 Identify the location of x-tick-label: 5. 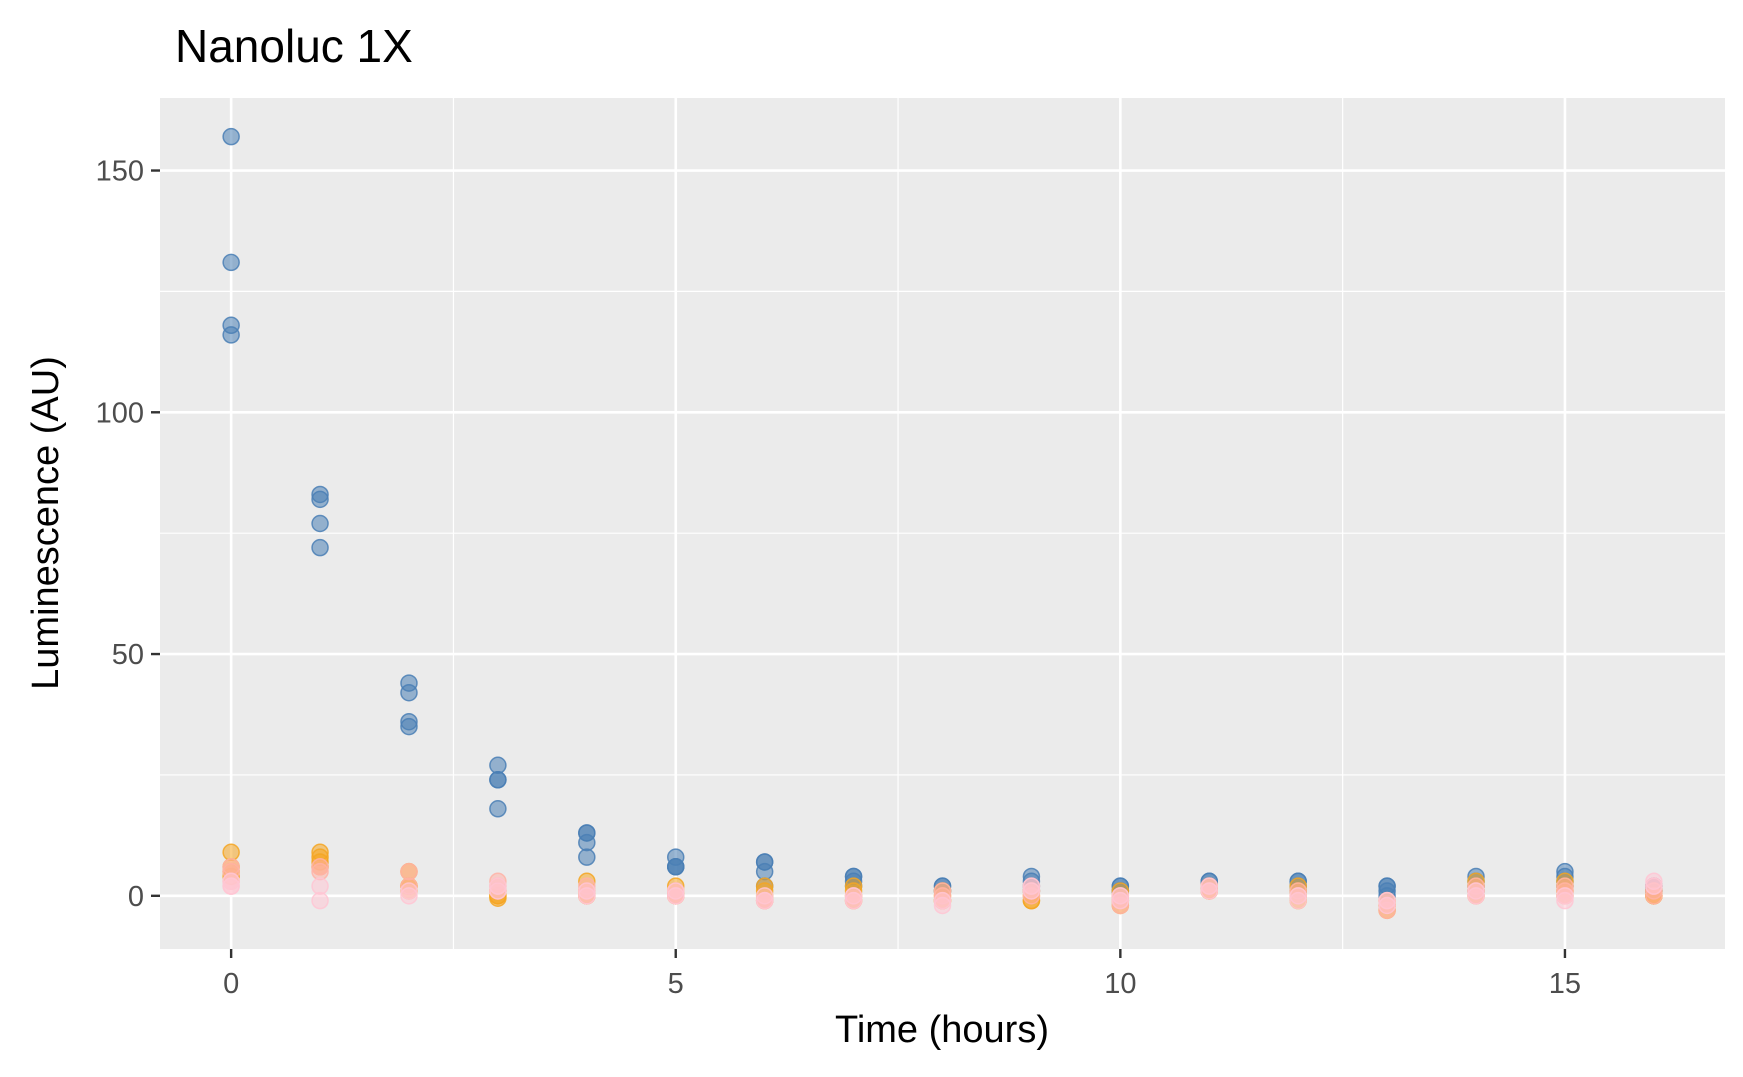
(676, 984).